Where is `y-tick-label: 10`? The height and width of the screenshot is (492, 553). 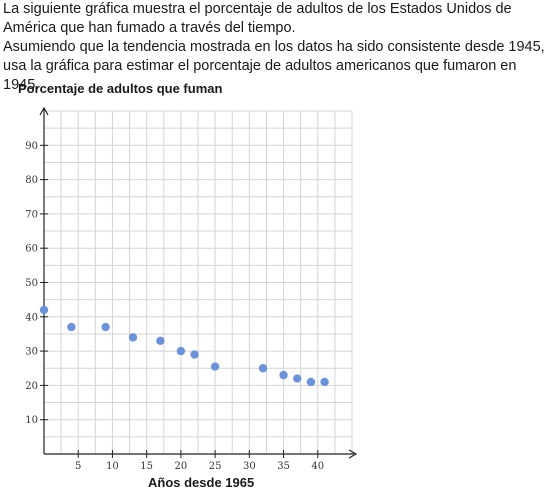
y-tick-label: 10 is located at coordinates (31, 420).